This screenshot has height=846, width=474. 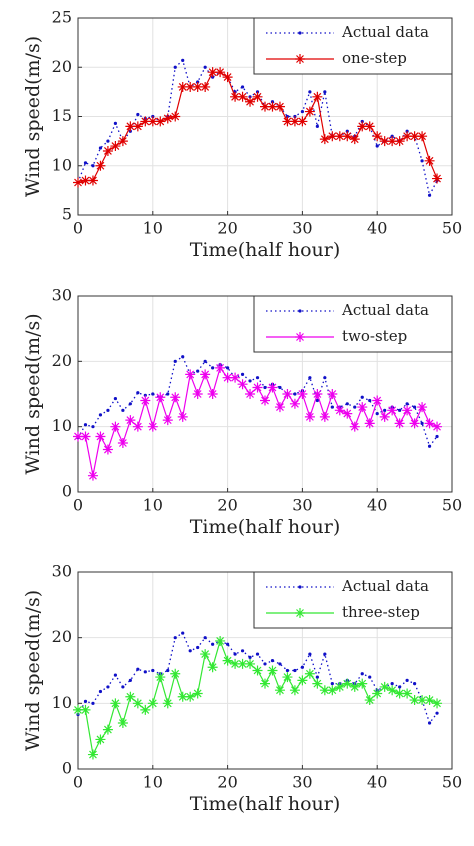 I want to click on legend-label: Actual data, so click(x=385, y=310).